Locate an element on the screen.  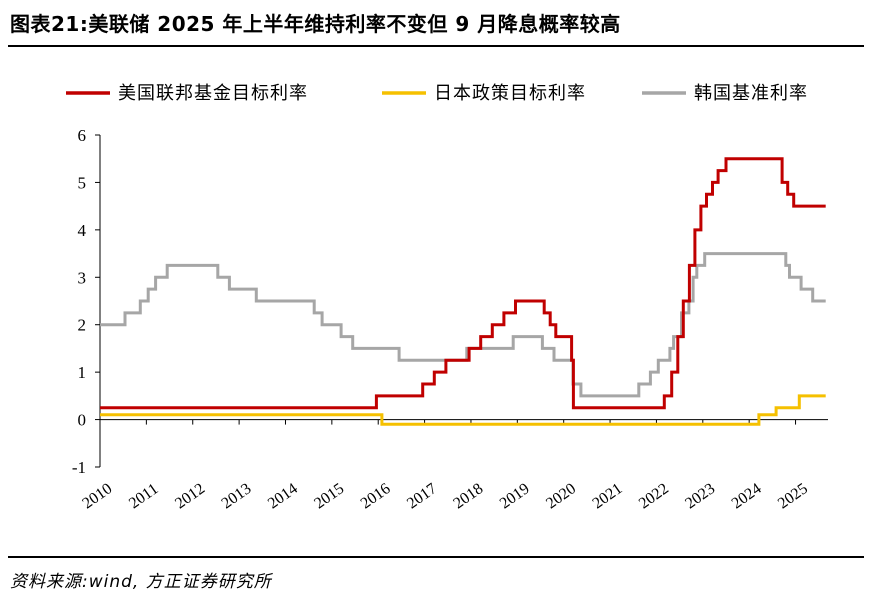
x-tick-label: 2016 is located at coordinates (376, 496).